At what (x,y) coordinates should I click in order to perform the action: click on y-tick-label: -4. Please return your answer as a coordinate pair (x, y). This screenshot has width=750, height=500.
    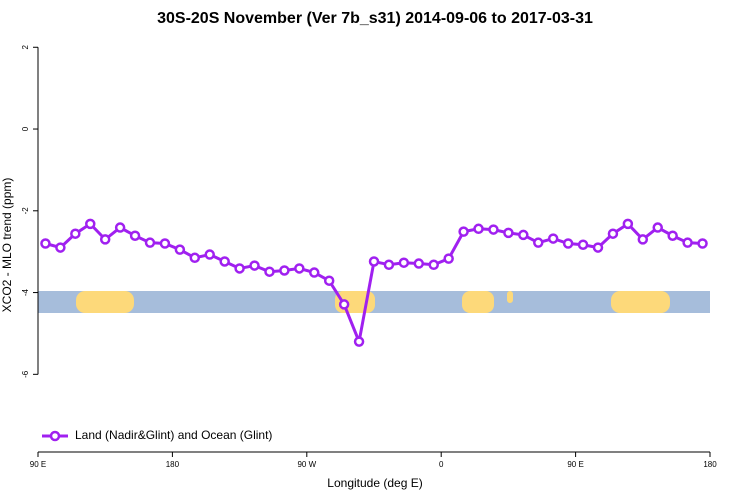
    Looking at the image, I should click on (25, 292).